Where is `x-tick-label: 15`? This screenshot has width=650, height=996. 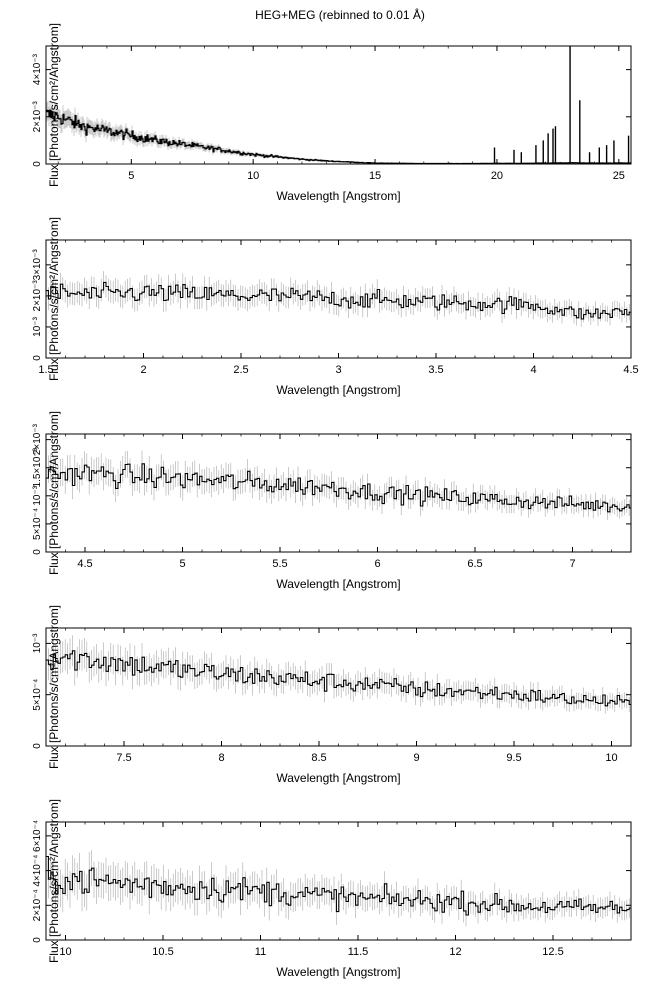 x-tick-label: 15 is located at coordinates (375, 176).